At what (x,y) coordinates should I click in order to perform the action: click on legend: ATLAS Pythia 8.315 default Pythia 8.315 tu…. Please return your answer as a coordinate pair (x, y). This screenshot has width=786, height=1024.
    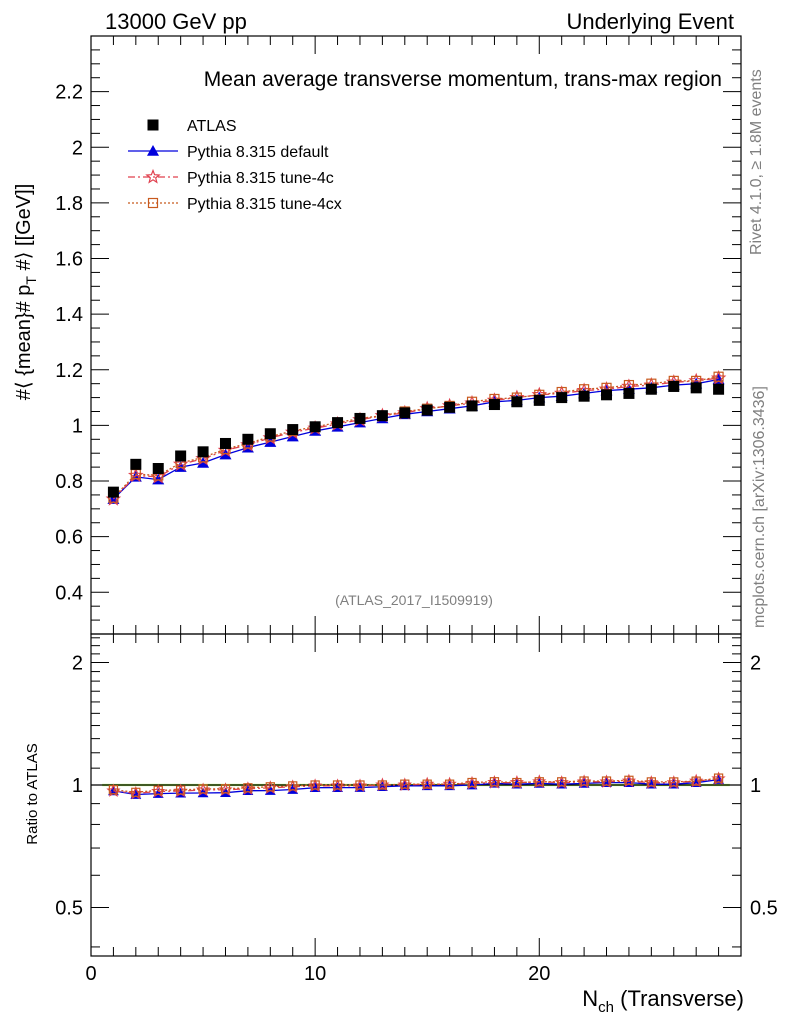
    Looking at the image, I should click on (235, 165).